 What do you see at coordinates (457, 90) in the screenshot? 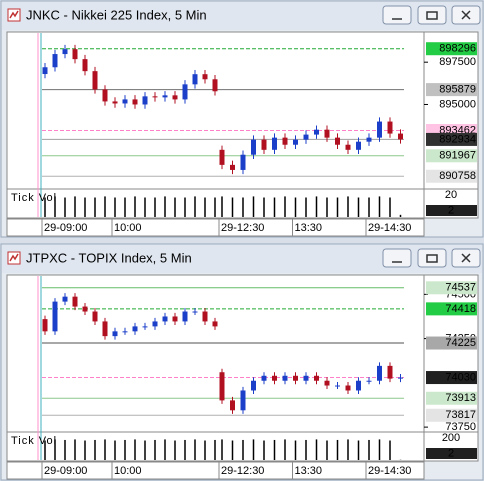
I see `level-label: 895879` at bounding box center [457, 90].